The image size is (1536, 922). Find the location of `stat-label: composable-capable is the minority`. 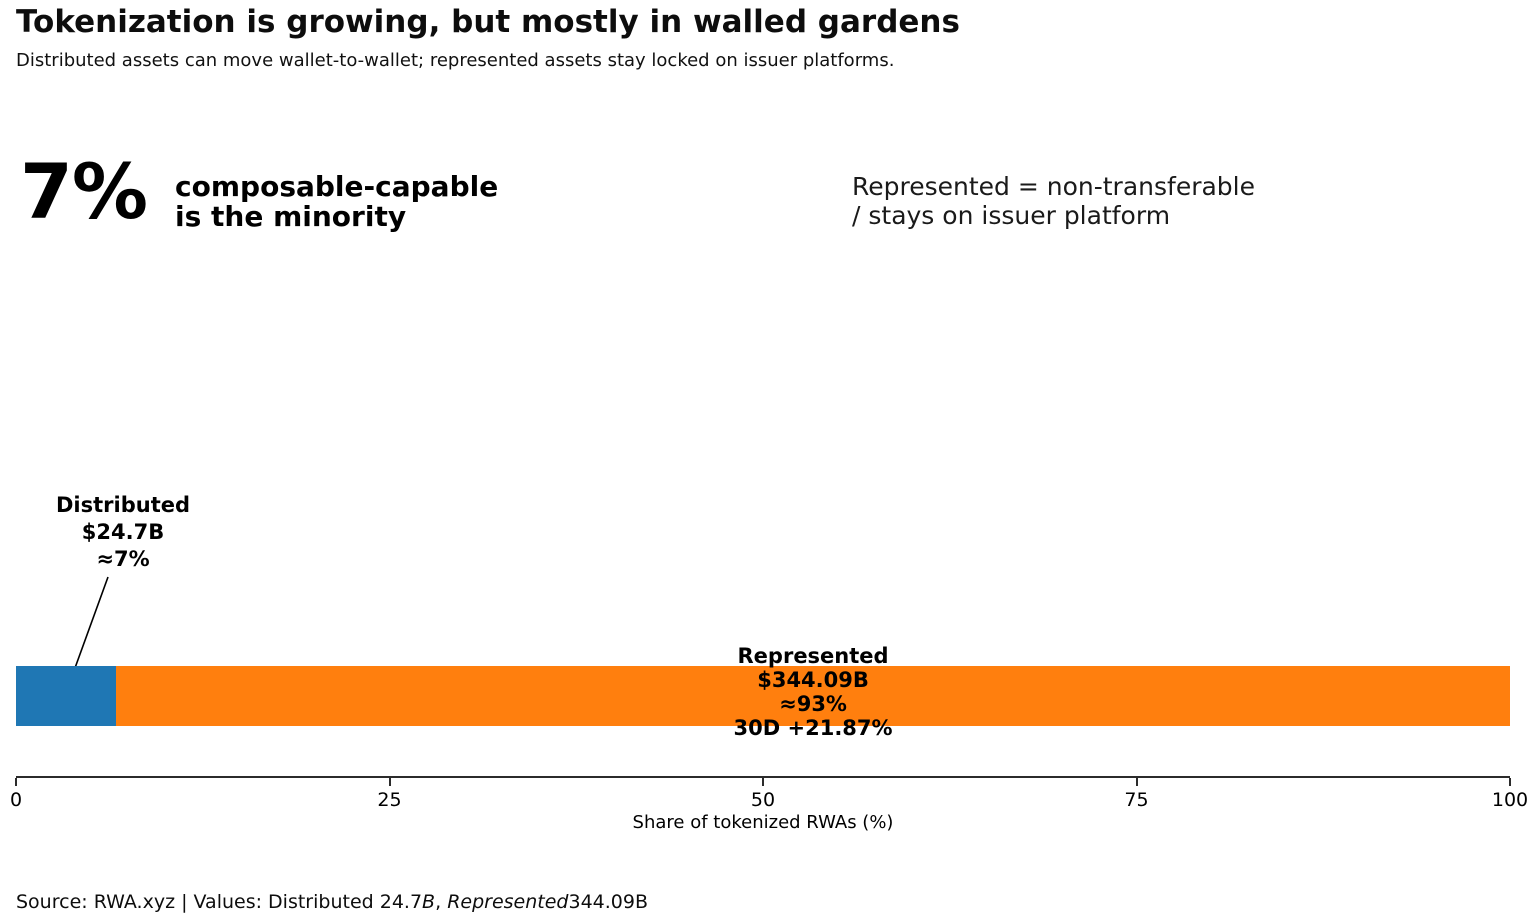

stat-label: composable-capable is the minority is located at coordinates (336, 202).